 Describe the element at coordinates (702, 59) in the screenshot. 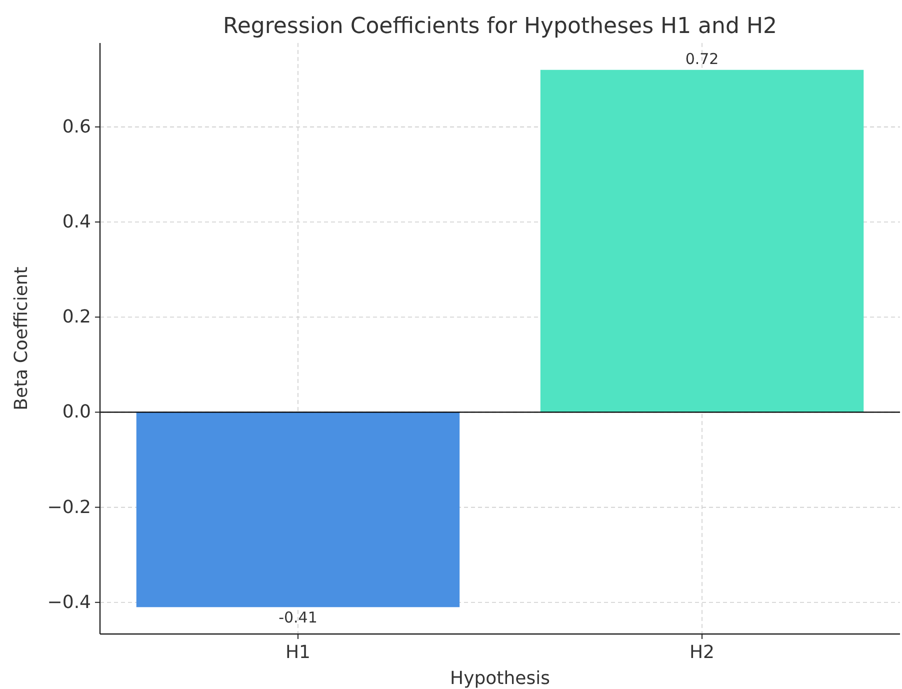

I see `data-label: 0.72` at that location.